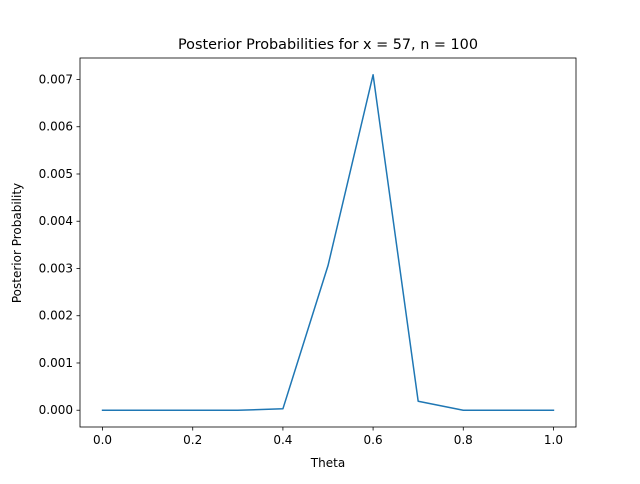 The image size is (640, 484). Describe the element at coordinates (56, 127) in the screenshot. I see `y-tick-label: 0.006` at that location.